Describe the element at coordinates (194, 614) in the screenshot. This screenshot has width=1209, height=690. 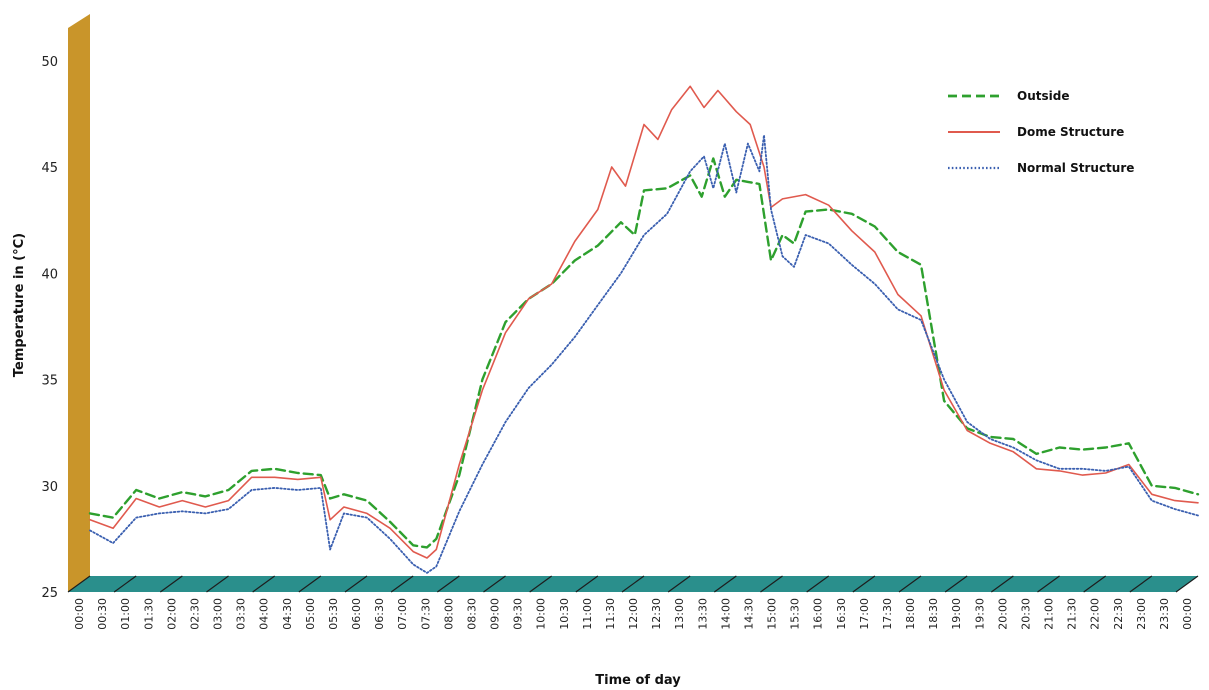
I see `x-tick-label: 02:30` at that location.